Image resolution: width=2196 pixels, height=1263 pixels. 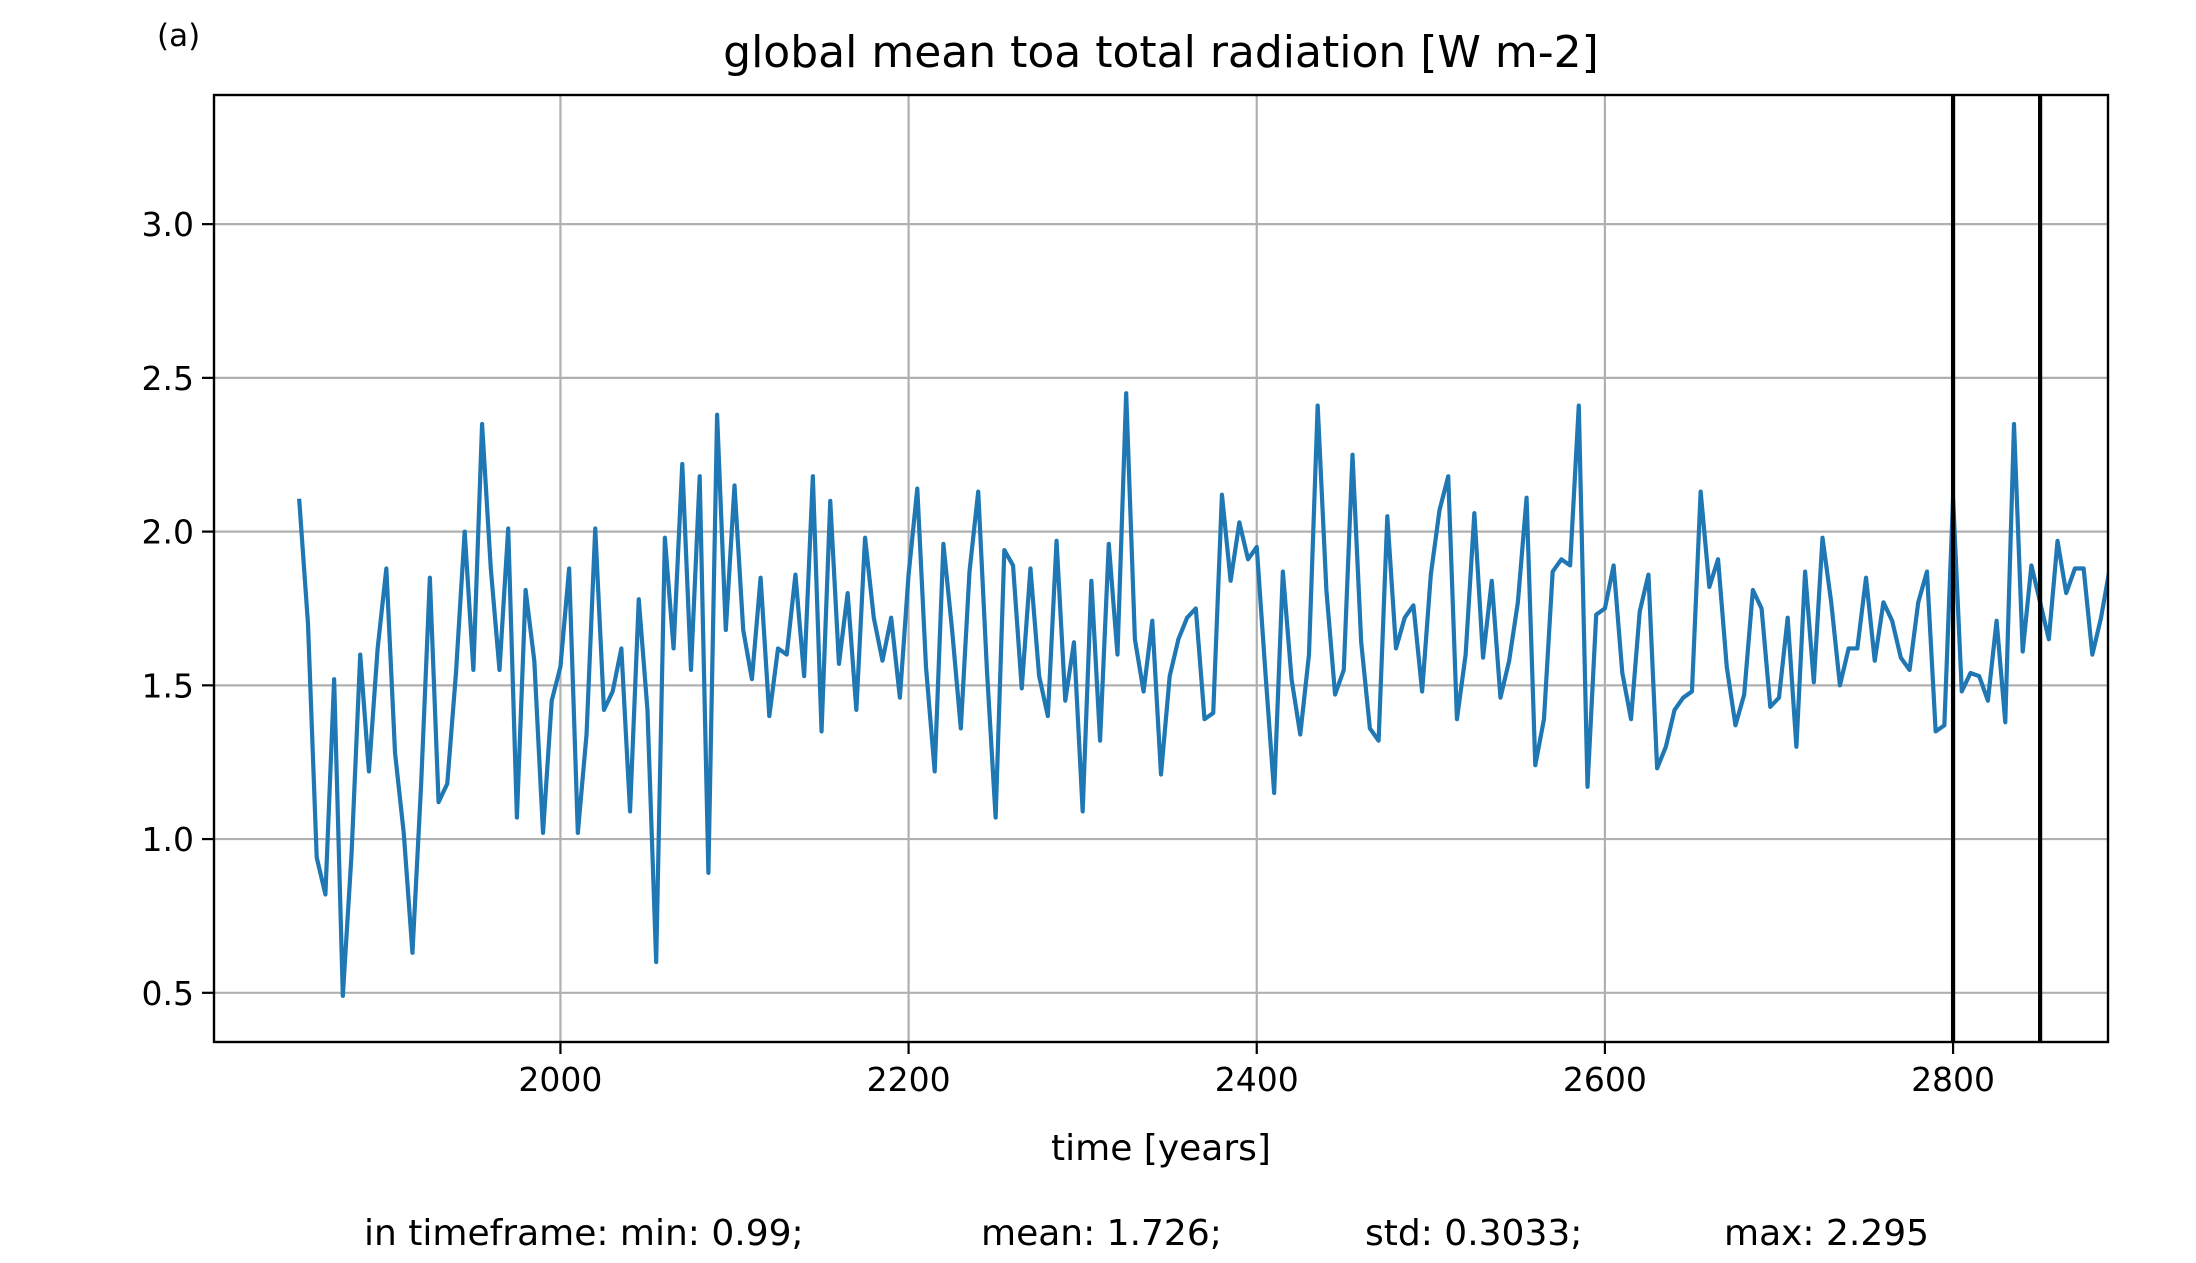 I want to click on y-tick-label: 2.0, so click(x=168, y=532).